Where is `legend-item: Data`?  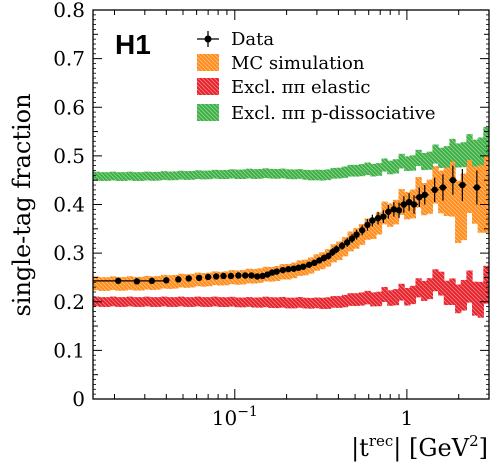 legend-item: Data is located at coordinates (235, 39).